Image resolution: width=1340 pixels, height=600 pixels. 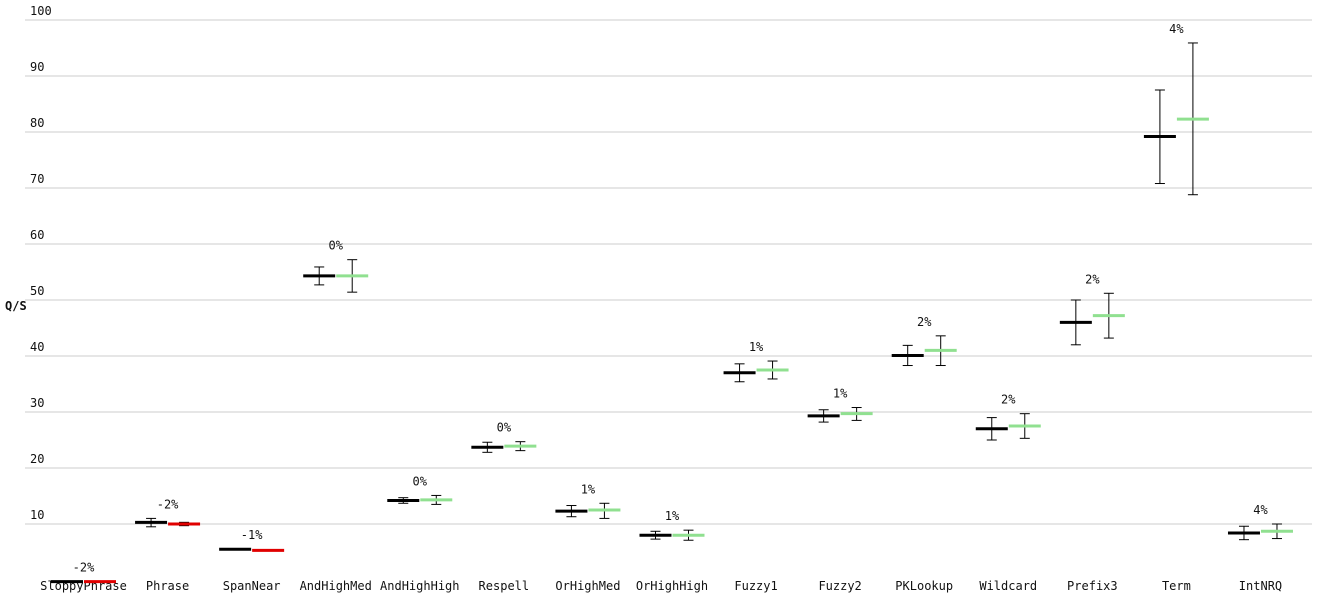 I want to click on category-label: Prefix3, so click(x=1092, y=586).